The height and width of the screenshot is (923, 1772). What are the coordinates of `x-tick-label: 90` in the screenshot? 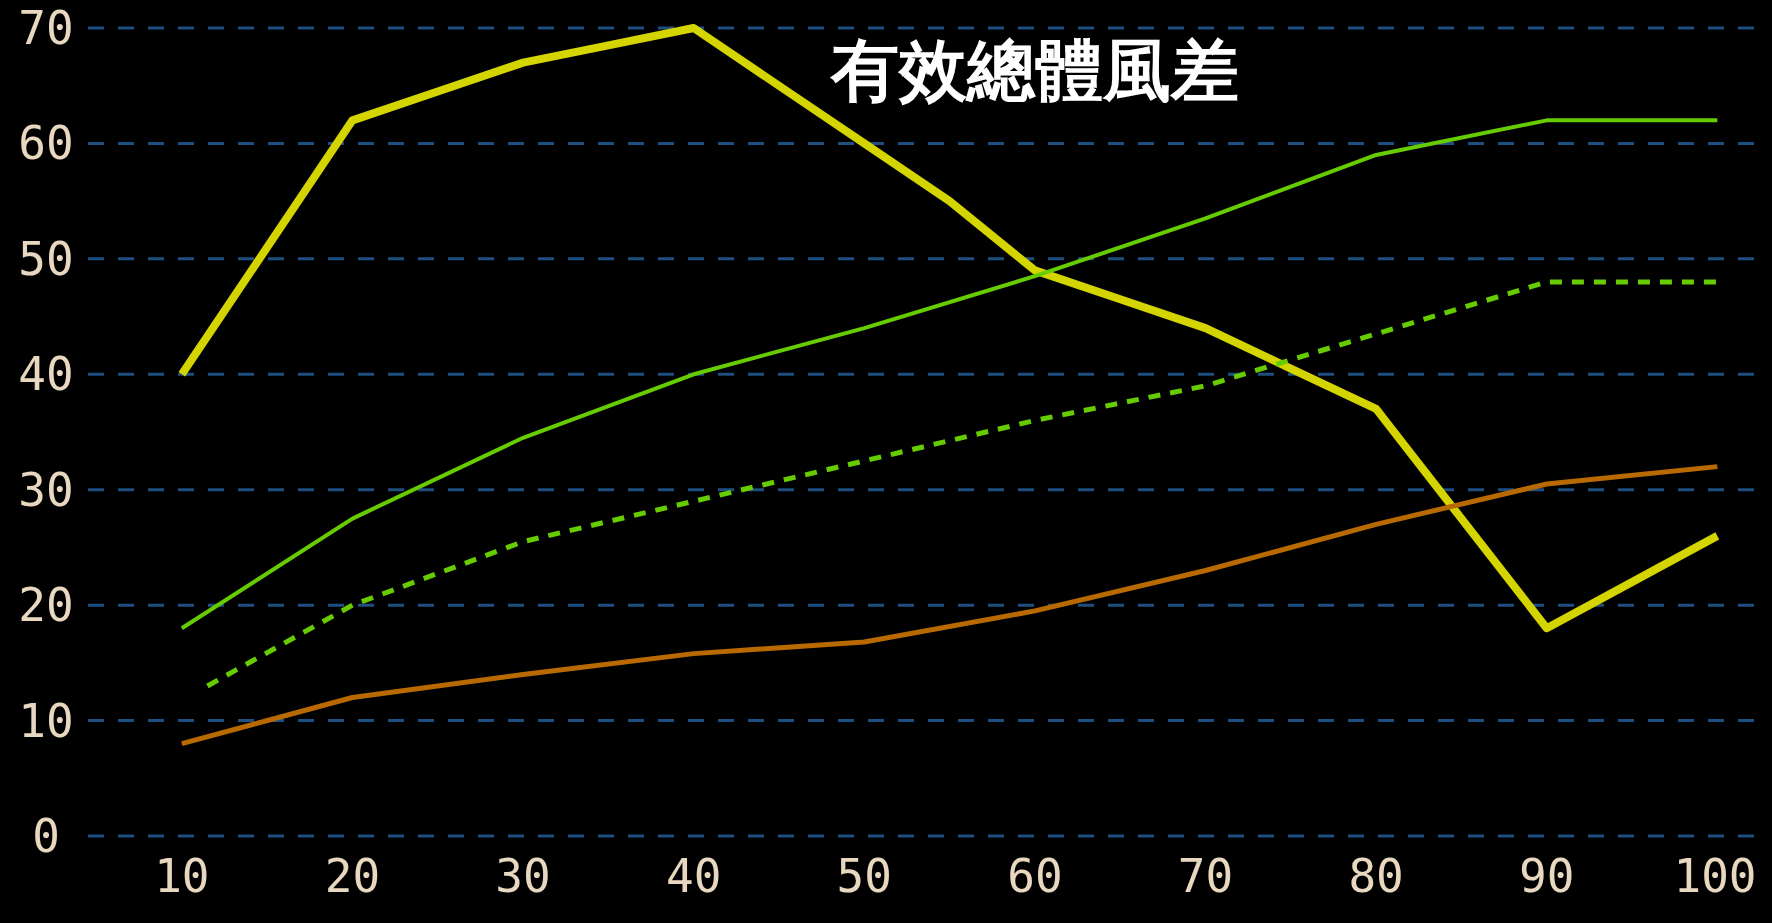 It's located at (1547, 876).